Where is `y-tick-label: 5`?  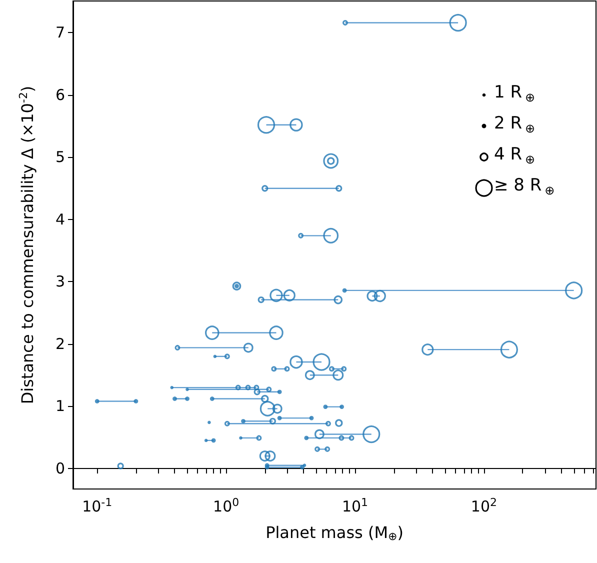 y-tick-label: 5 is located at coordinates (60, 157).